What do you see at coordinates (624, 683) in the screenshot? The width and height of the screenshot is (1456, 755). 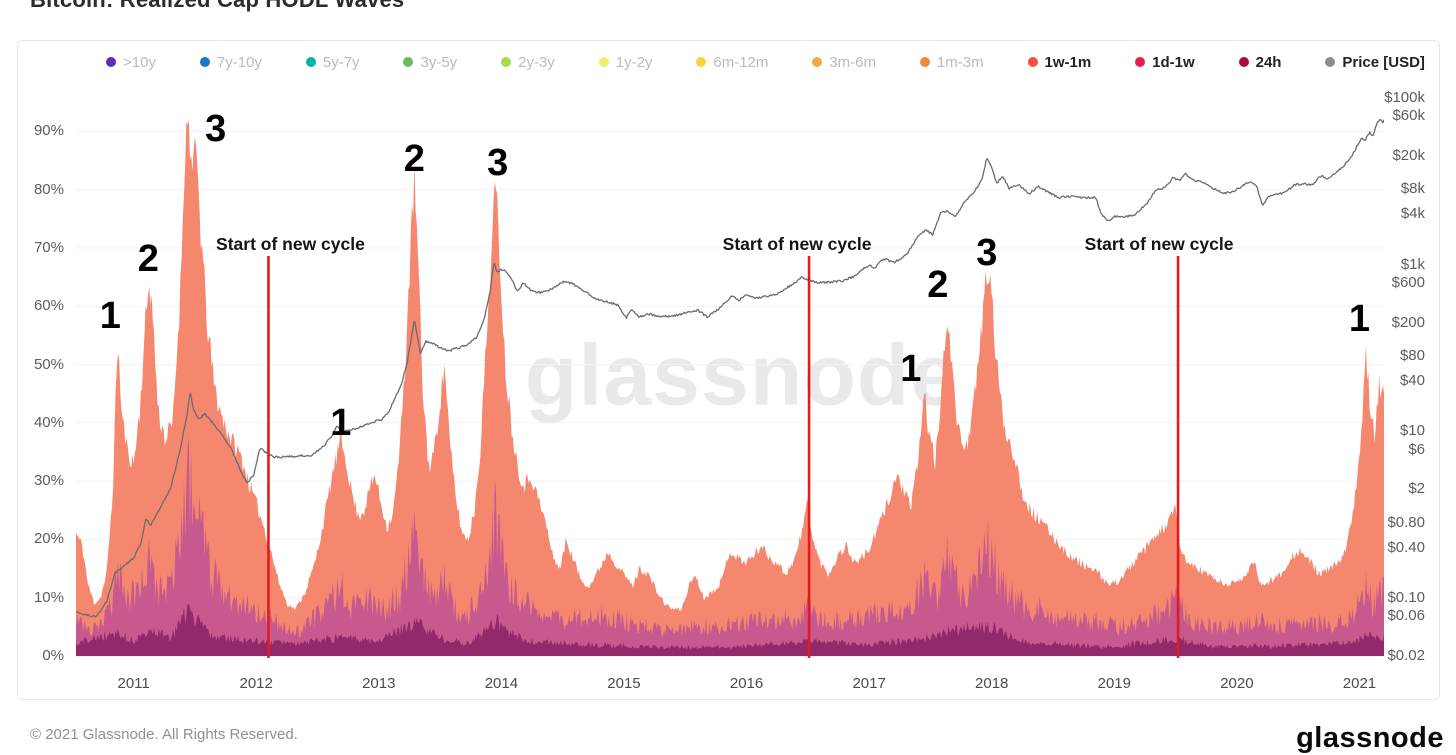 I see `x-axis-label-2015: 2015` at bounding box center [624, 683].